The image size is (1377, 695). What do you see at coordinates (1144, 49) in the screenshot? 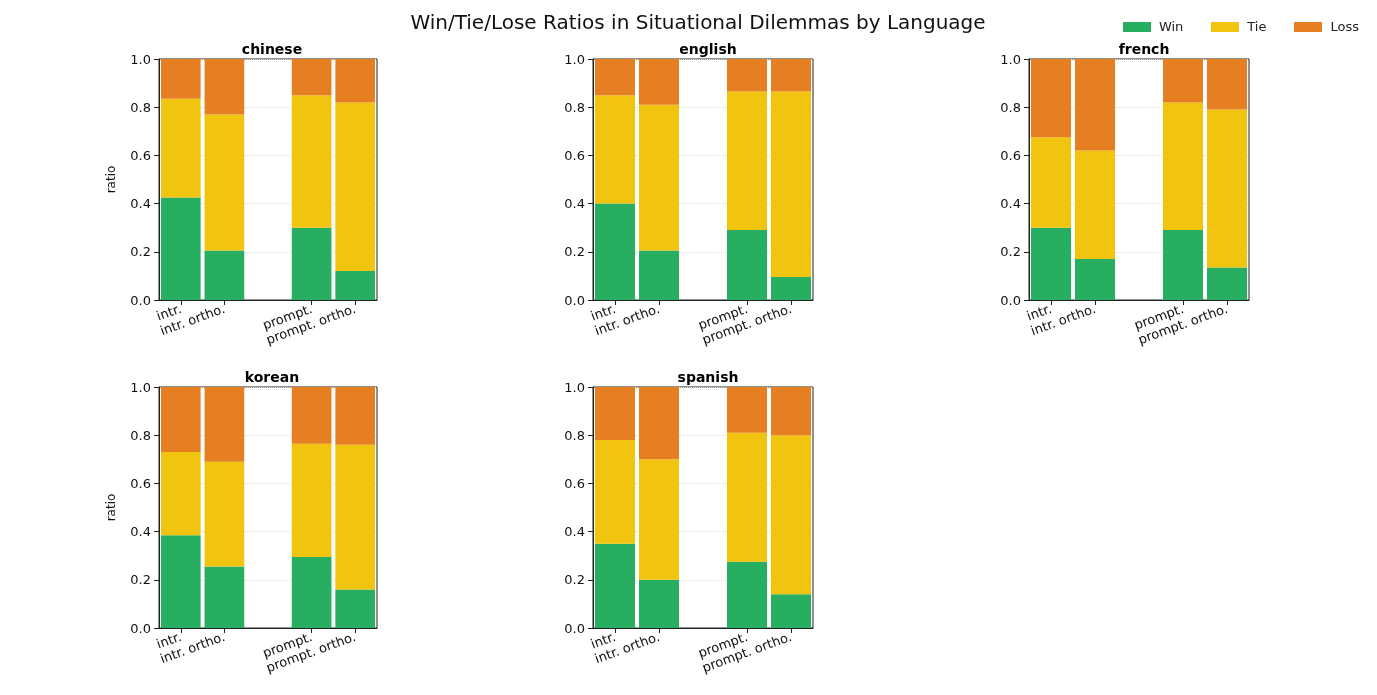
I see `chart-title: french` at bounding box center [1144, 49].